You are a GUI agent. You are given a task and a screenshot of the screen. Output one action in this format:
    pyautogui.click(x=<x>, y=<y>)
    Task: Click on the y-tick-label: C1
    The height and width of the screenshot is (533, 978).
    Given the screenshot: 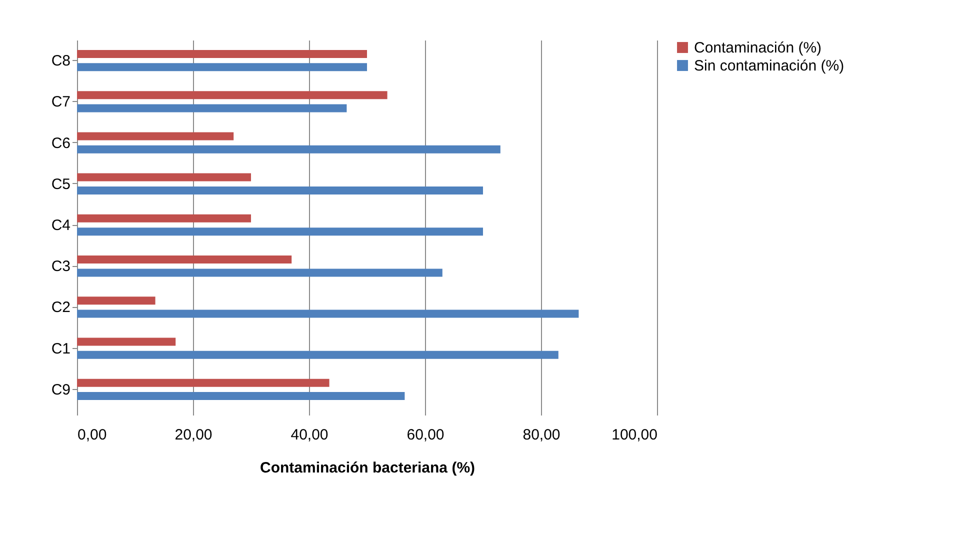 What is the action you would take?
    pyautogui.click(x=60, y=349)
    